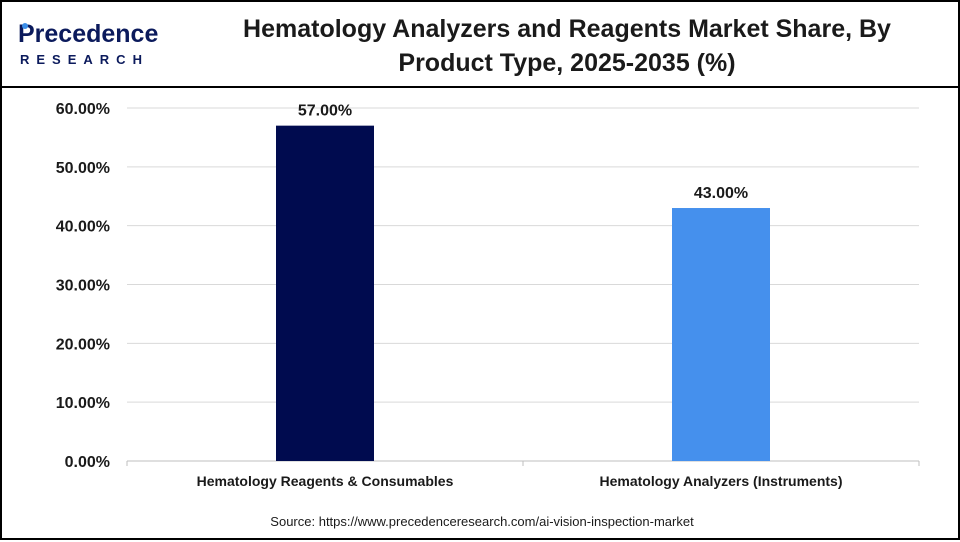 The width and height of the screenshot is (960, 542). What do you see at coordinates (83, 168) in the screenshot?
I see `y-tick-label: 50.00%` at bounding box center [83, 168].